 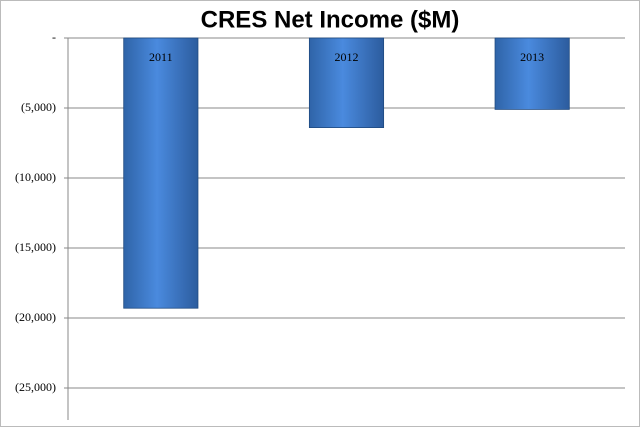 What do you see at coordinates (35, 177) in the screenshot?
I see `y-tick-label: (10,000)` at bounding box center [35, 177].